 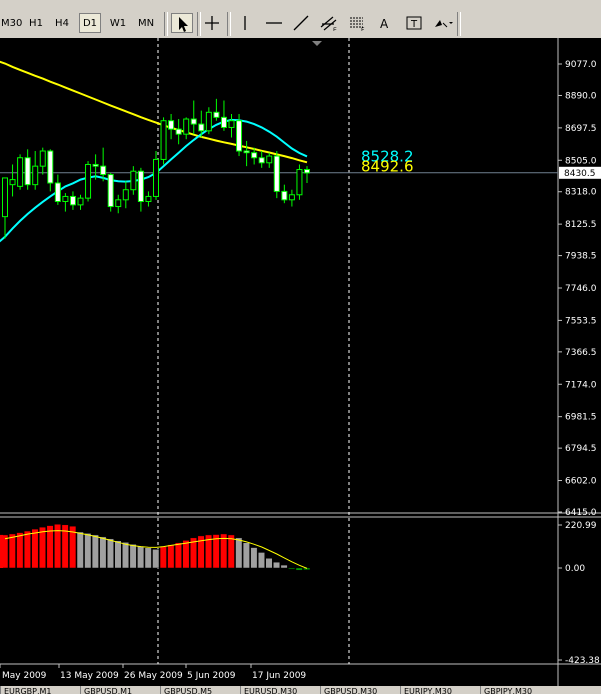 I want to click on moving-average-line, so click(x=154, y=112).